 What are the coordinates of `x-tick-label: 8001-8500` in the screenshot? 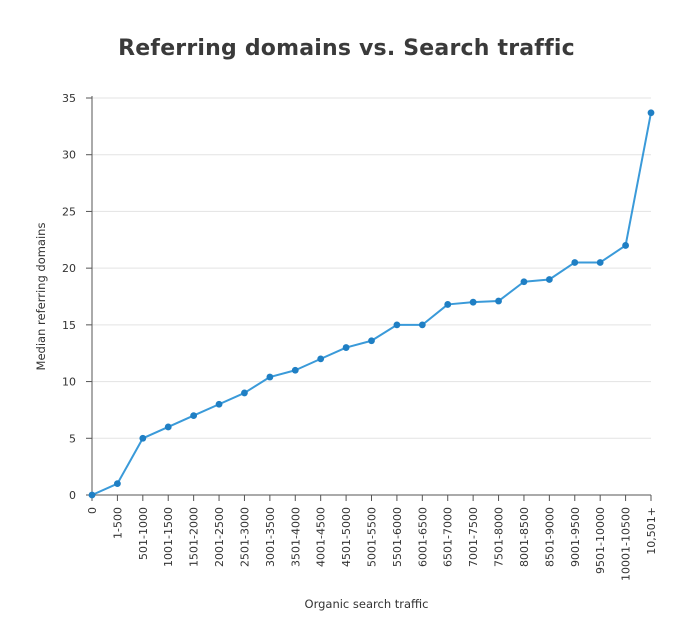 It's located at (524, 537).